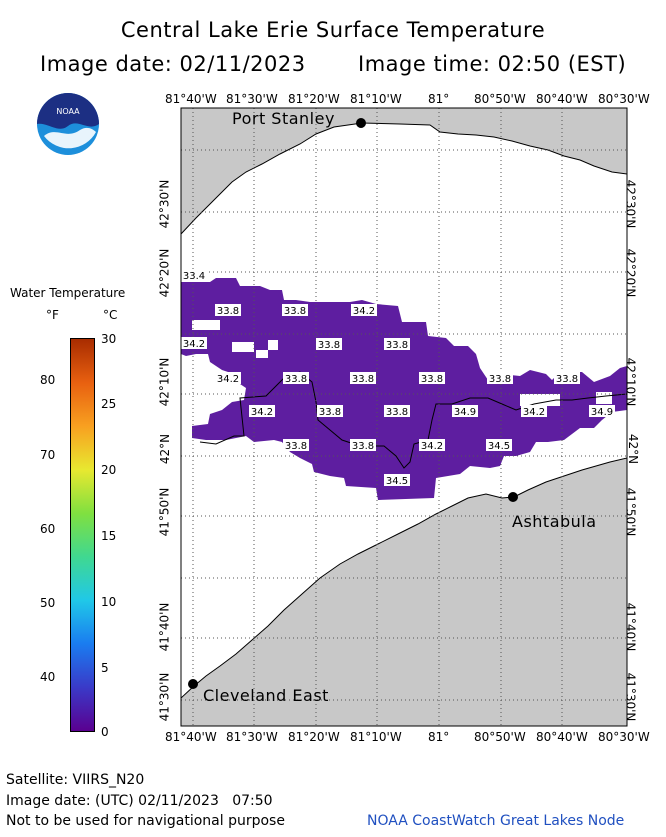 The image size is (666, 837). What do you see at coordinates (554, 521) in the screenshot?
I see `ashtabula-label: Ashtabula` at bounding box center [554, 521].